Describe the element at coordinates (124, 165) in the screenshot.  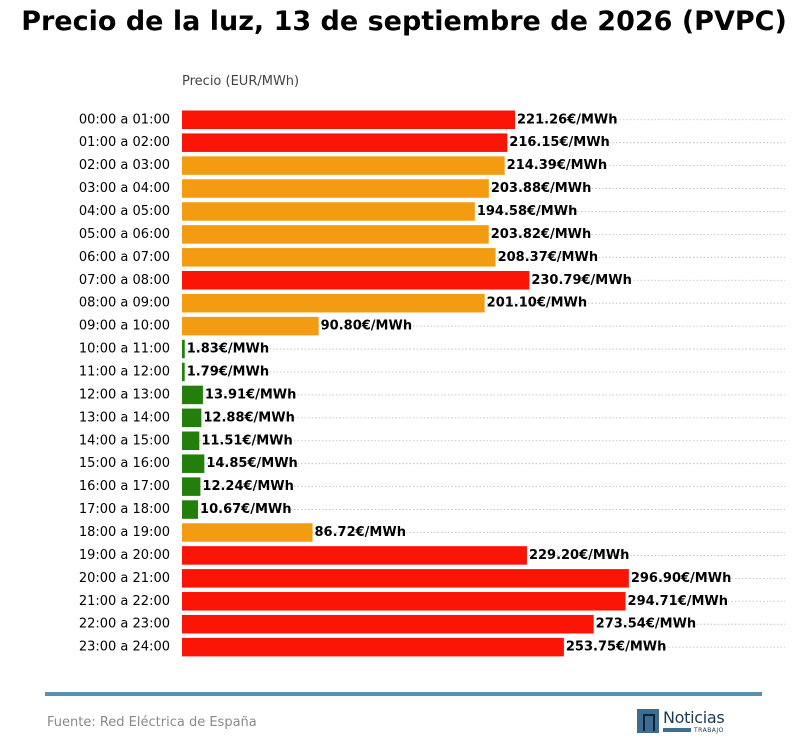
I see `y-tick-label: 02:00 a 03:00` at that location.